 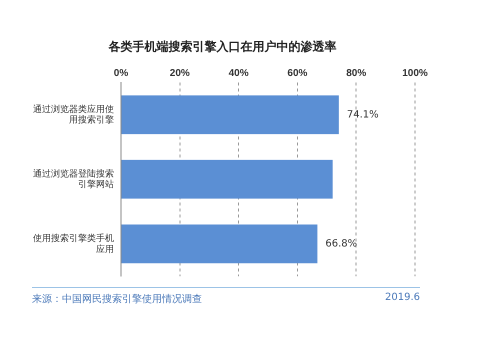 I want to click on source-note: 来源：中国网民搜索引擎使用情况调查, so click(x=117, y=299).